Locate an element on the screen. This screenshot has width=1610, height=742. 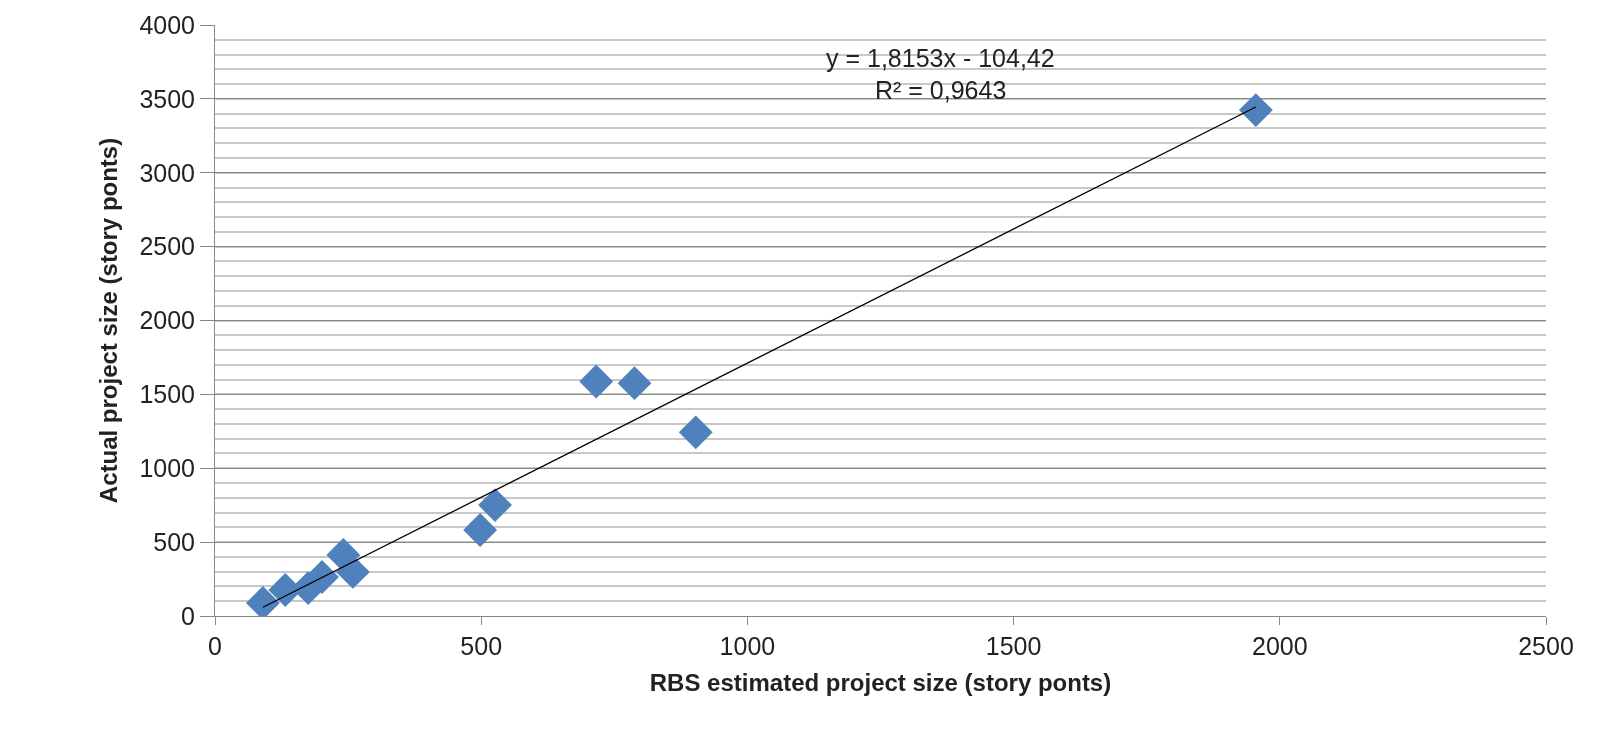
y-axis-title: Actual project size (story ponts) is located at coordinates (109, 320).